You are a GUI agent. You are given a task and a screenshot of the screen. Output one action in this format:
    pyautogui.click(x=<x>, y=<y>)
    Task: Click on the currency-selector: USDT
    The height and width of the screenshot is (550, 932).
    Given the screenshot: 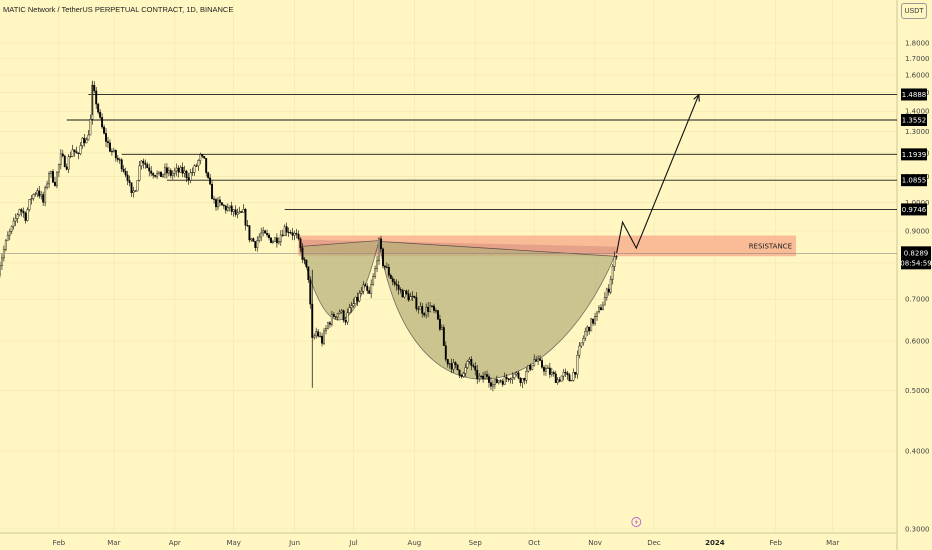 What is the action you would take?
    pyautogui.click(x=914, y=11)
    